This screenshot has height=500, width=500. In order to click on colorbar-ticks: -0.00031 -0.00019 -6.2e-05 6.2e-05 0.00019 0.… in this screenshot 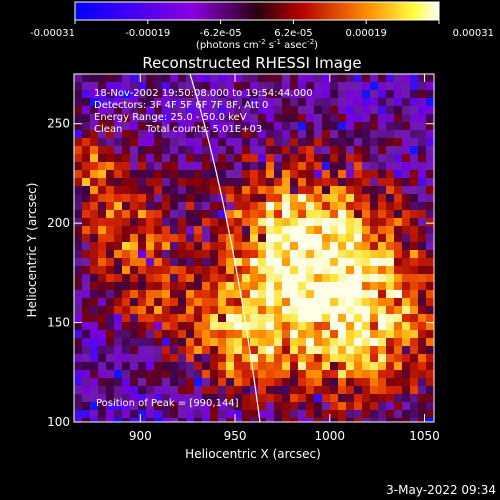, I will do `click(262, 29)`.